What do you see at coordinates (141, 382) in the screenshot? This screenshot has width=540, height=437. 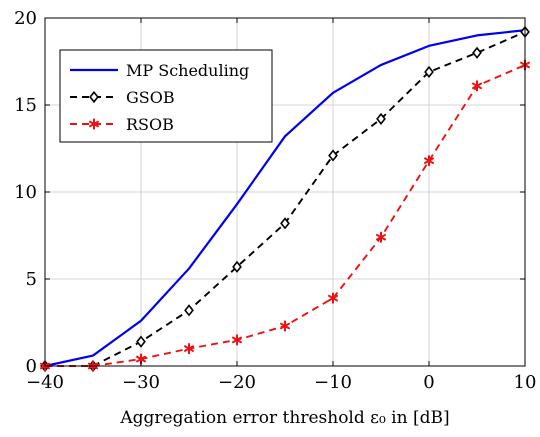 I see `x-tick-label: −30` at bounding box center [141, 382].